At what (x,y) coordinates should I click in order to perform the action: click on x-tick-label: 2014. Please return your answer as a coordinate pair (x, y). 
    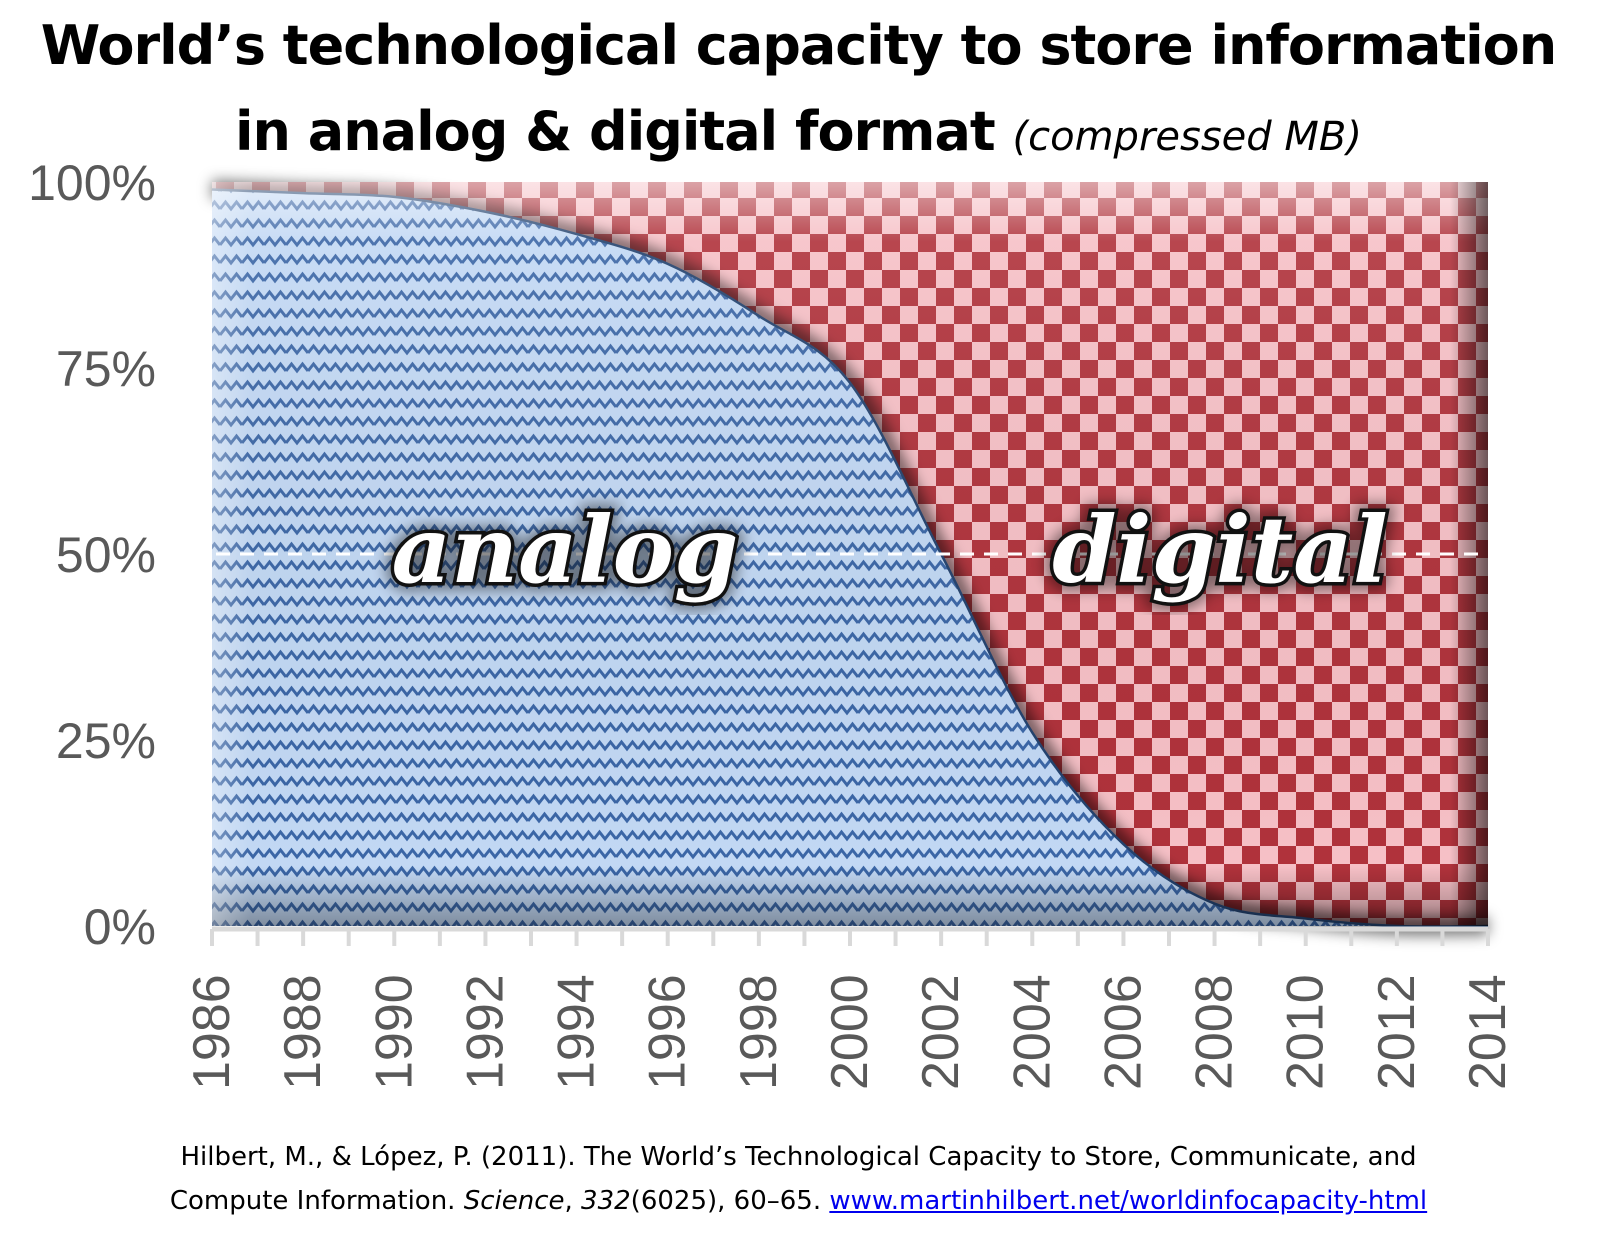
    Looking at the image, I should click on (1488, 1032).